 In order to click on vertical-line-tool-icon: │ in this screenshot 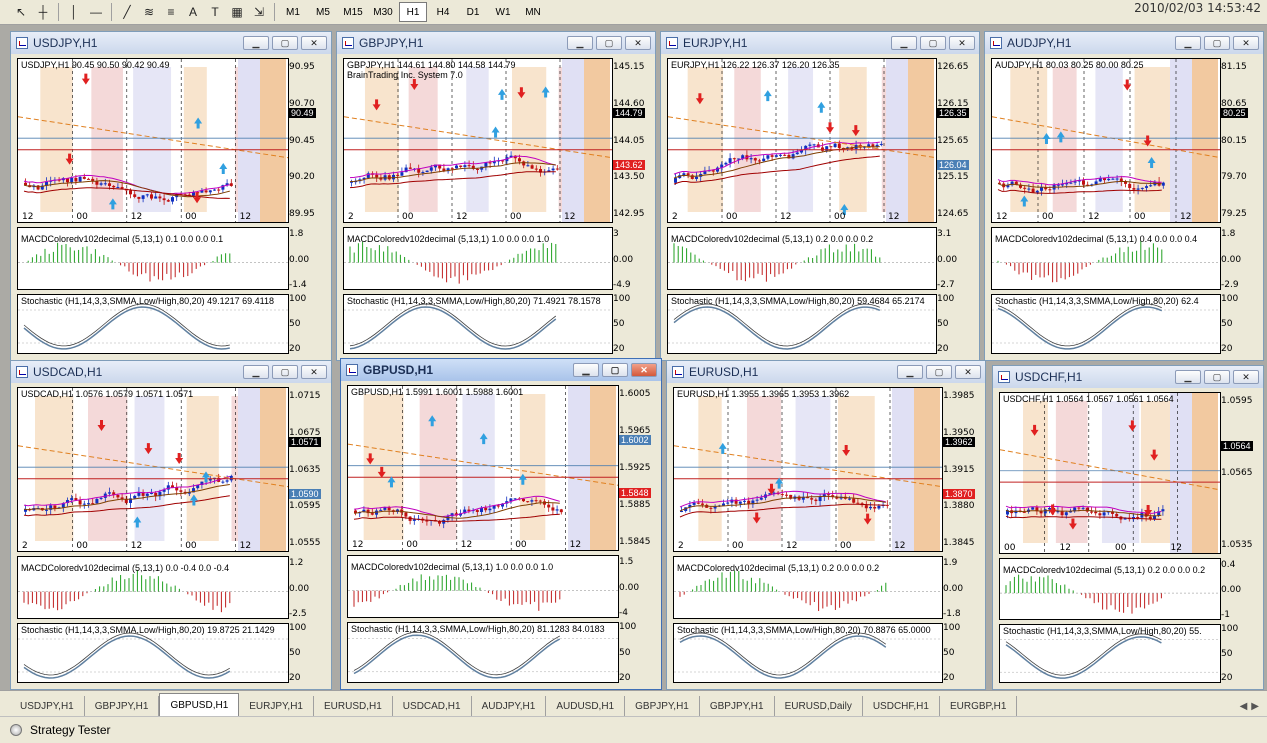, I will do `click(74, 12)`.